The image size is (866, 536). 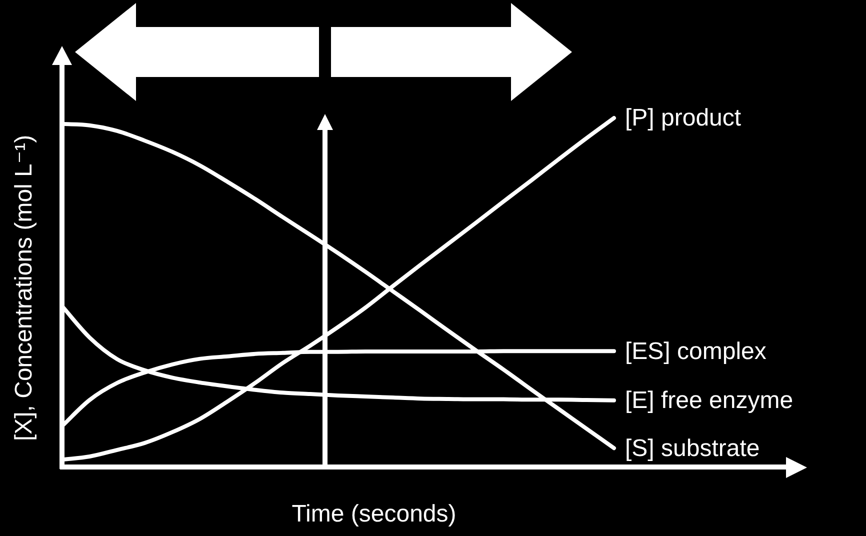 What do you see at coordinates (692, 448) in the screenshot?
I see `series-label: [S] substrate` at bounding box center [692, 448].